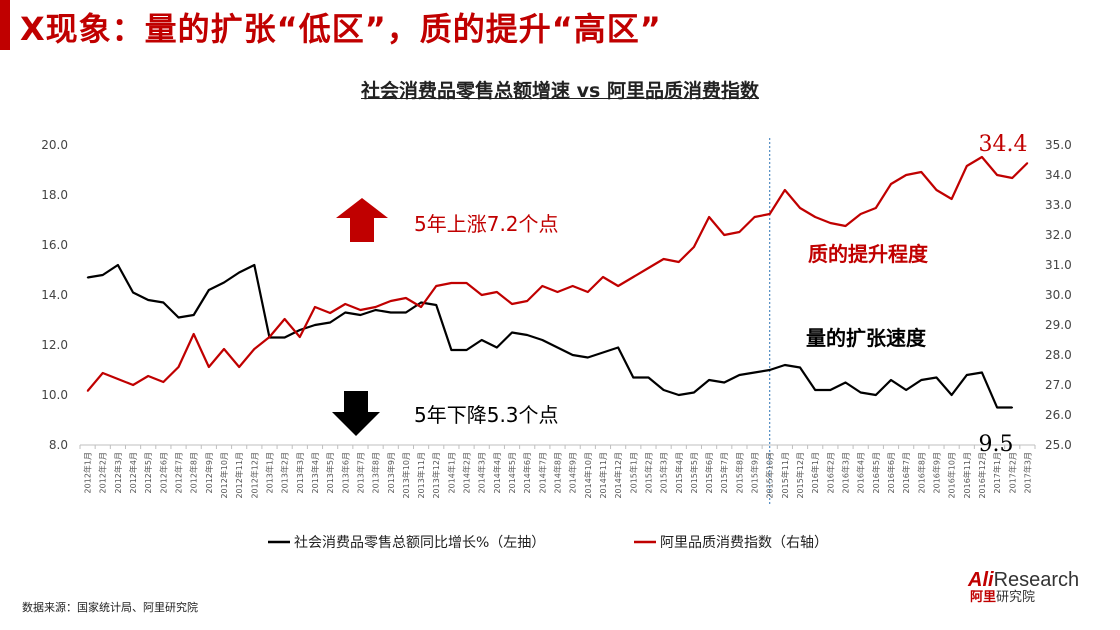 This screenshot has width=1120, height=630. Describe the element at coordinates (982, 475) in the screenshot. I see `x-tick-label: 2016年12月` at that location.